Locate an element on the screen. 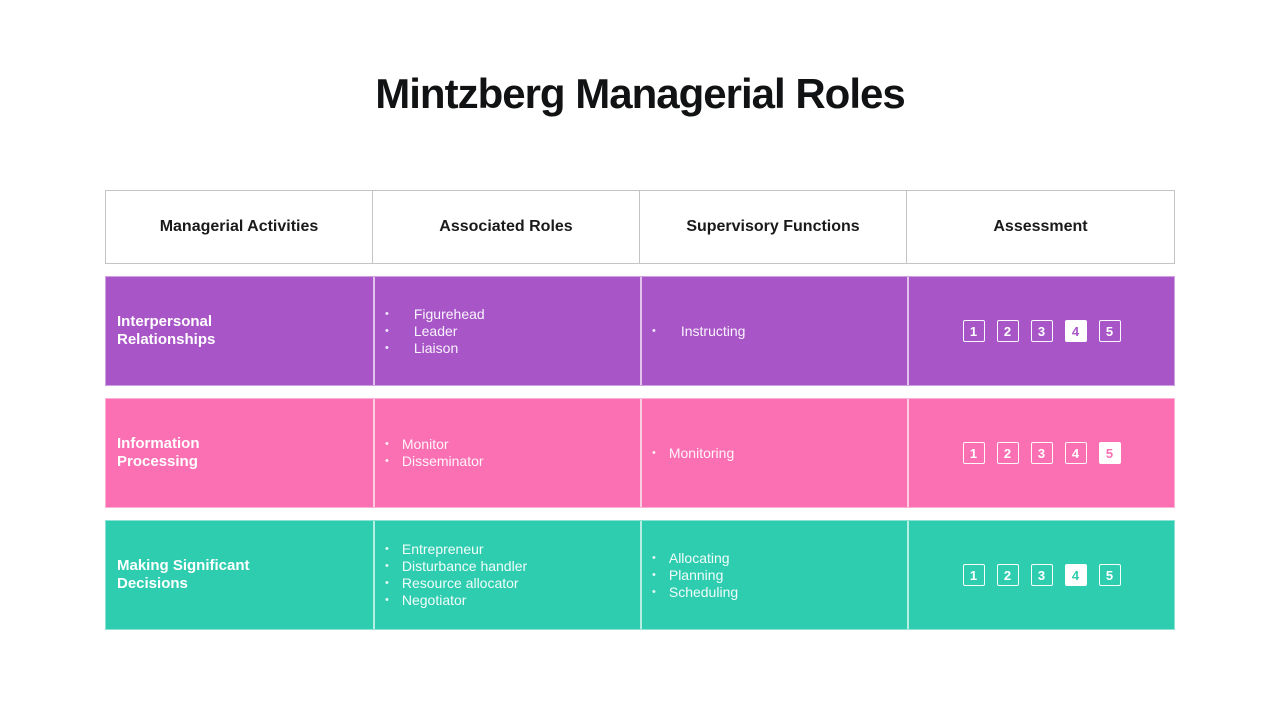 The height and width of the screenshot is (720, 1280). role-item: Entrepreneur is located at coordinates (456, 549).